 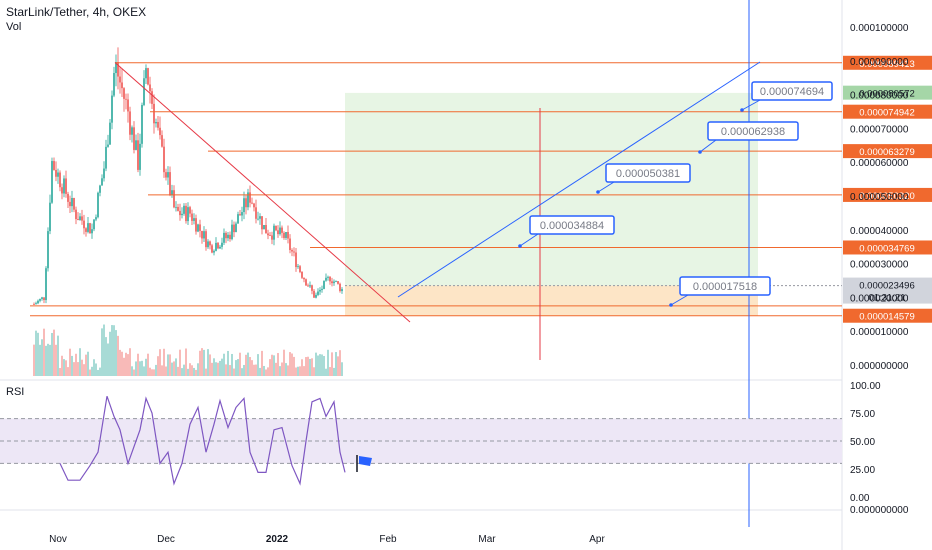 I want to click on price-level-tag: 0.000074942, so click(x=887, y=111).